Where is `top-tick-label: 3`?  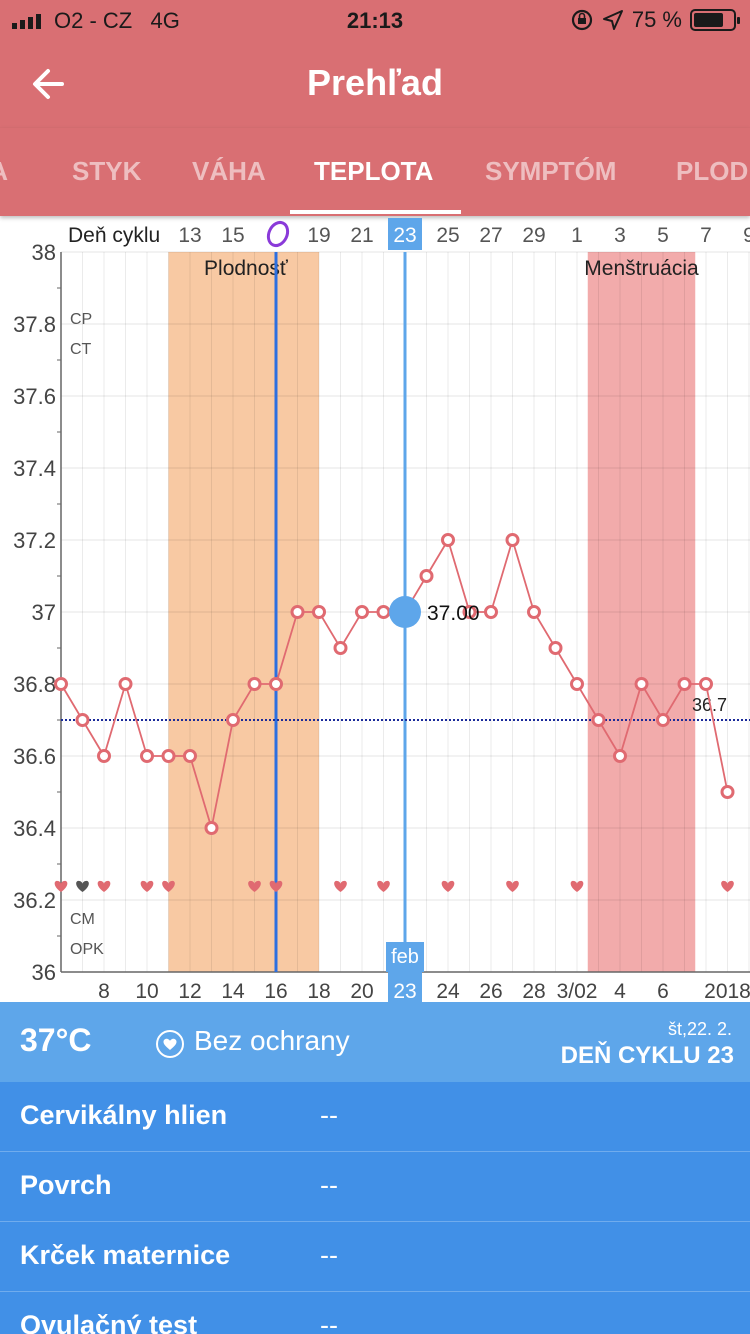
top-tick-label: 3 is located at coordinates (620, 235).